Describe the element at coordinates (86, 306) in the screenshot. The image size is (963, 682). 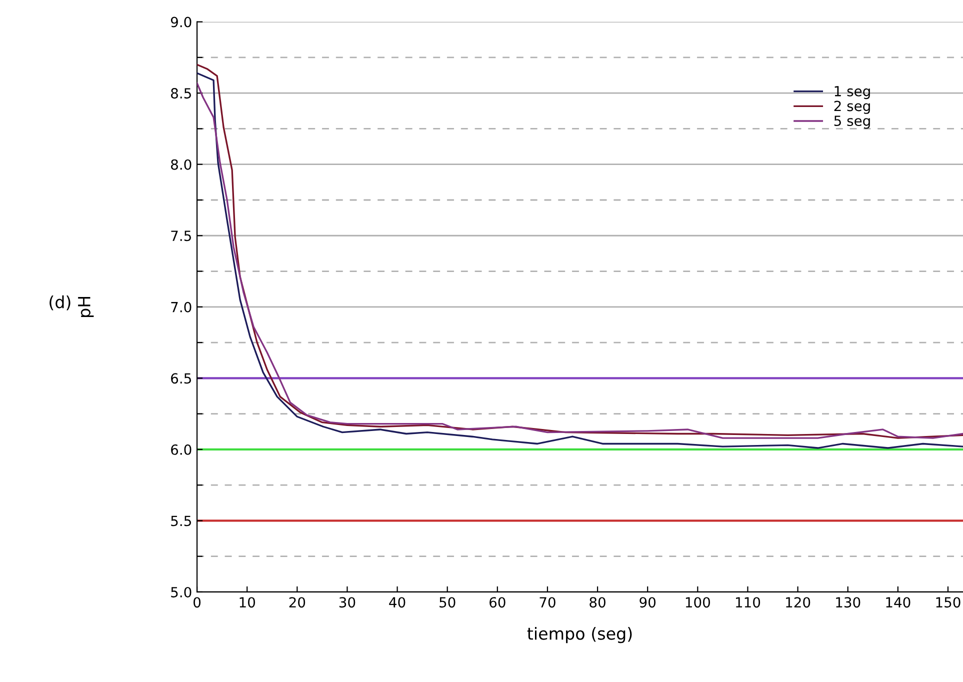
I see `y-axis-title: pH` at that location.